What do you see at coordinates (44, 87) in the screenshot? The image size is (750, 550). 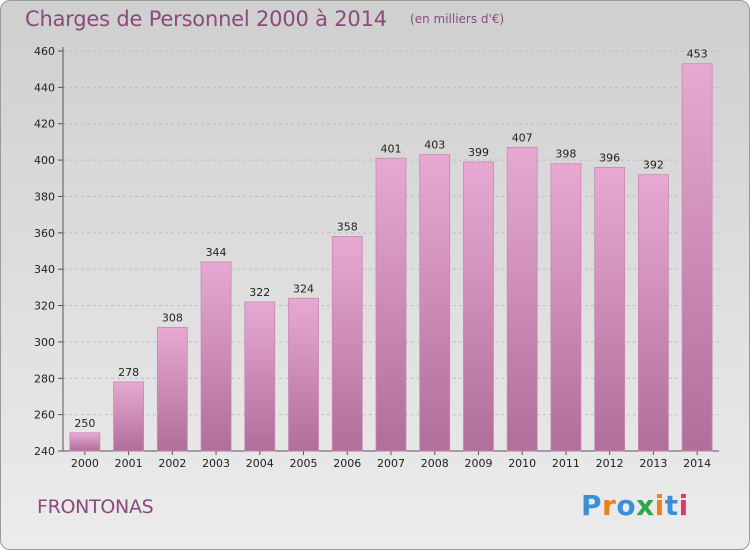 I see `y-tick-label: 440` at bounding box center [44, 87].